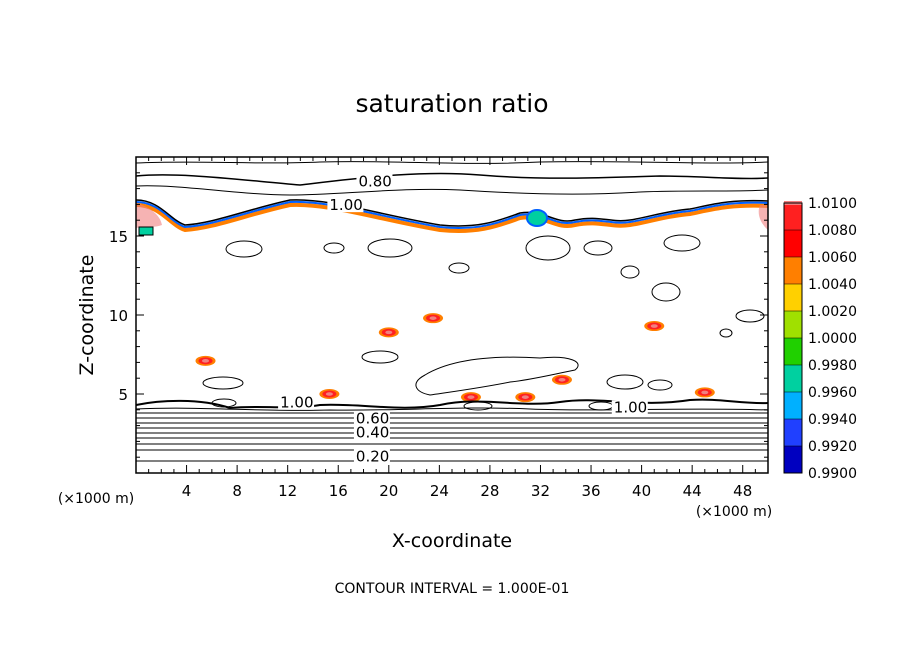 This screenshot has width=904, height=654. I want to click on contour-label: 0.60, so click(372, 418).